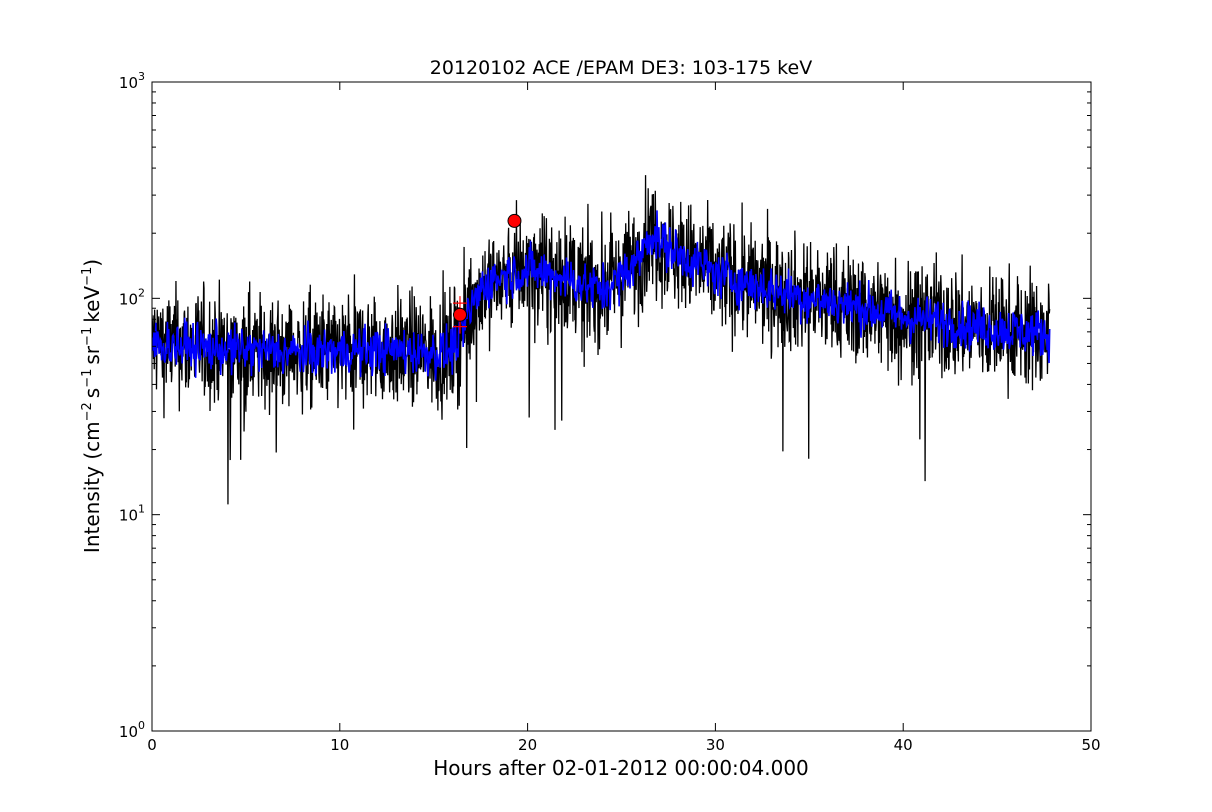  What do you see at coordinates (132, 81) in the screenshot?
I see `y-tick-label: 10³` at bounding box center [132, 81].